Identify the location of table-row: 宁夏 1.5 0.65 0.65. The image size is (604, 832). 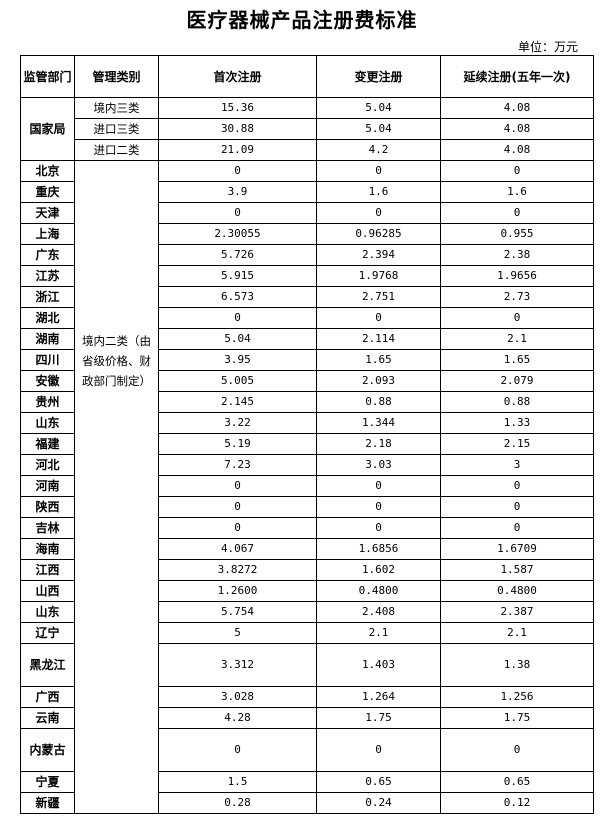
(307, 782).